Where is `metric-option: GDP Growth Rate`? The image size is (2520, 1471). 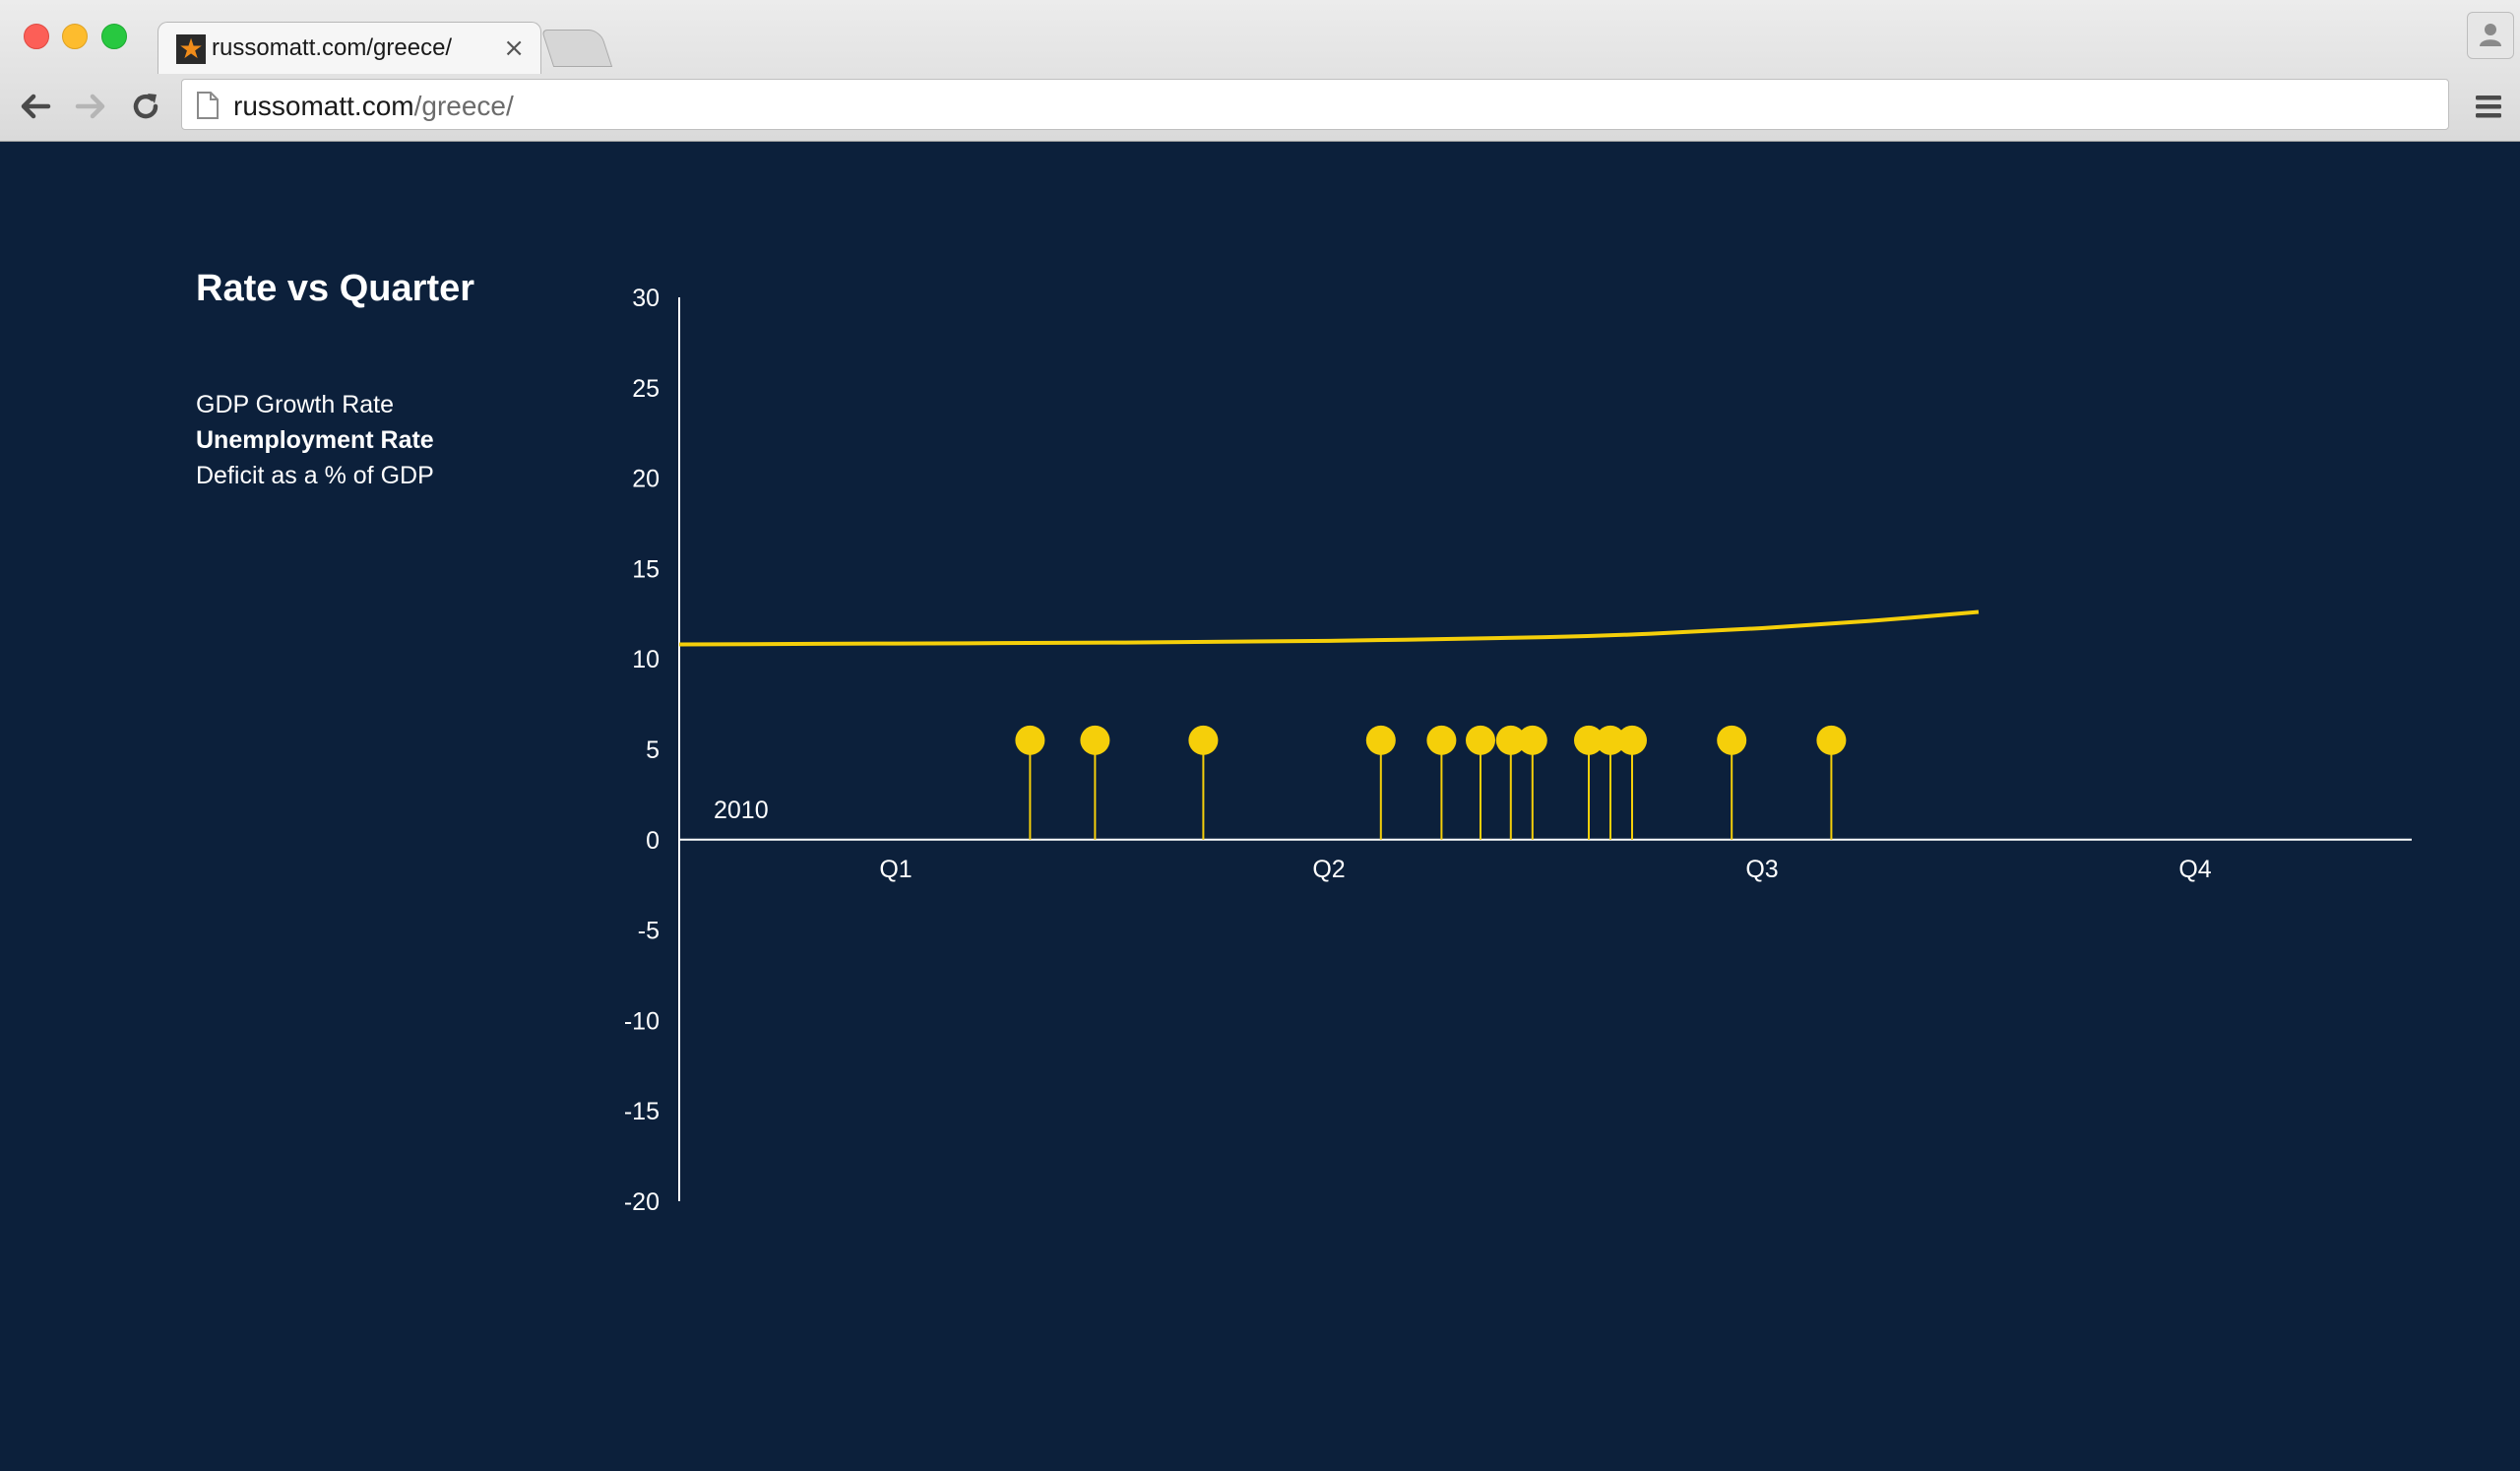
metric-option: GDP Growth Rate is located at coordinates (295, 404).